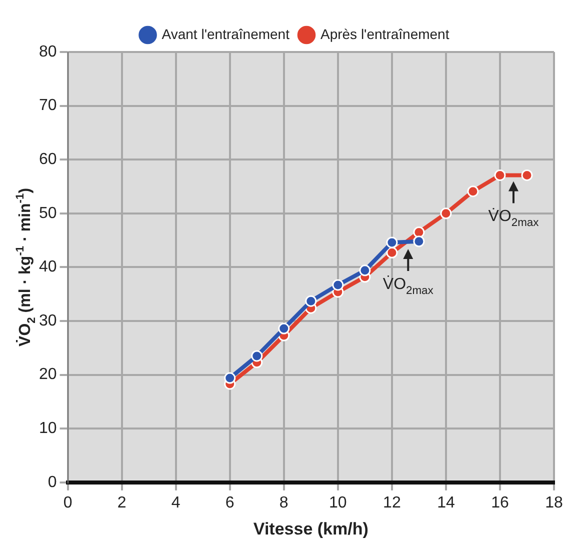 Image resolution: width=580 pixels, height=556 pixels. I want to click on y-axis-title: V̇O2 (ml · kg-1 · min-1), so click(26, 267).